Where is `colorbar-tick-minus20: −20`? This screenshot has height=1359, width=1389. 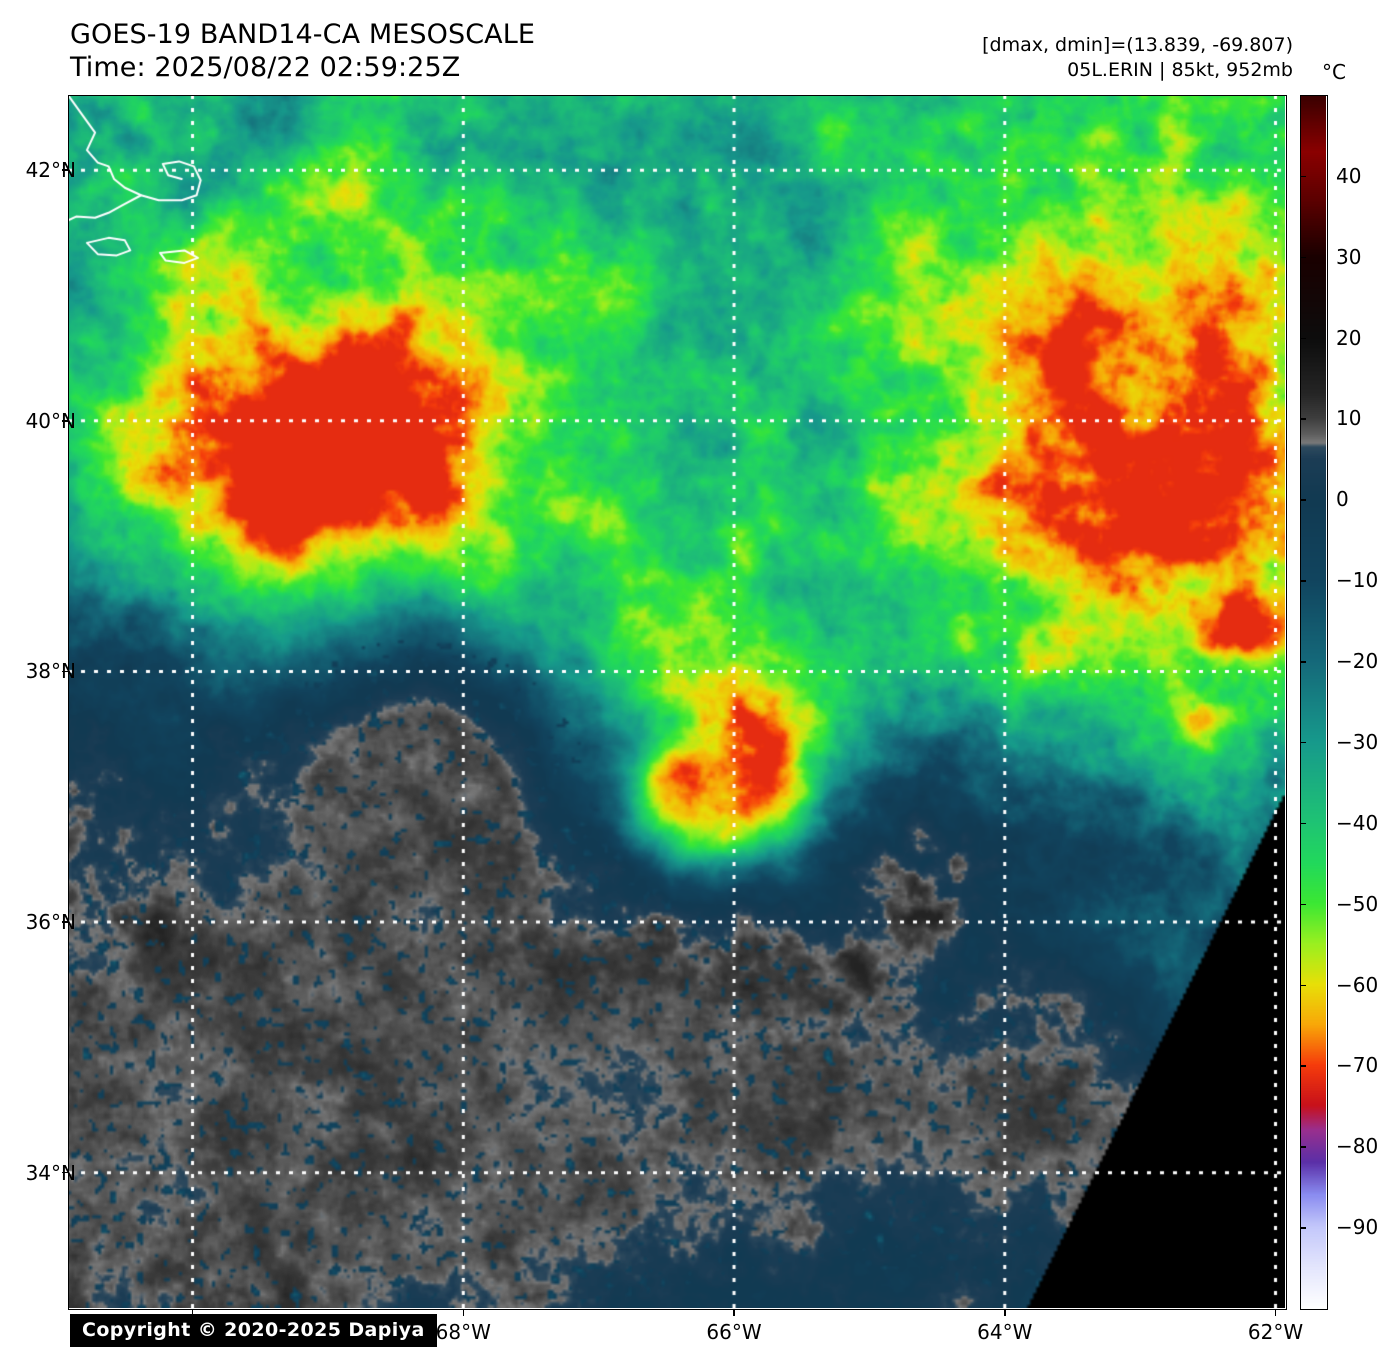
colorbar-tick-minus20: −20 is located at coordinates (1357, 661).